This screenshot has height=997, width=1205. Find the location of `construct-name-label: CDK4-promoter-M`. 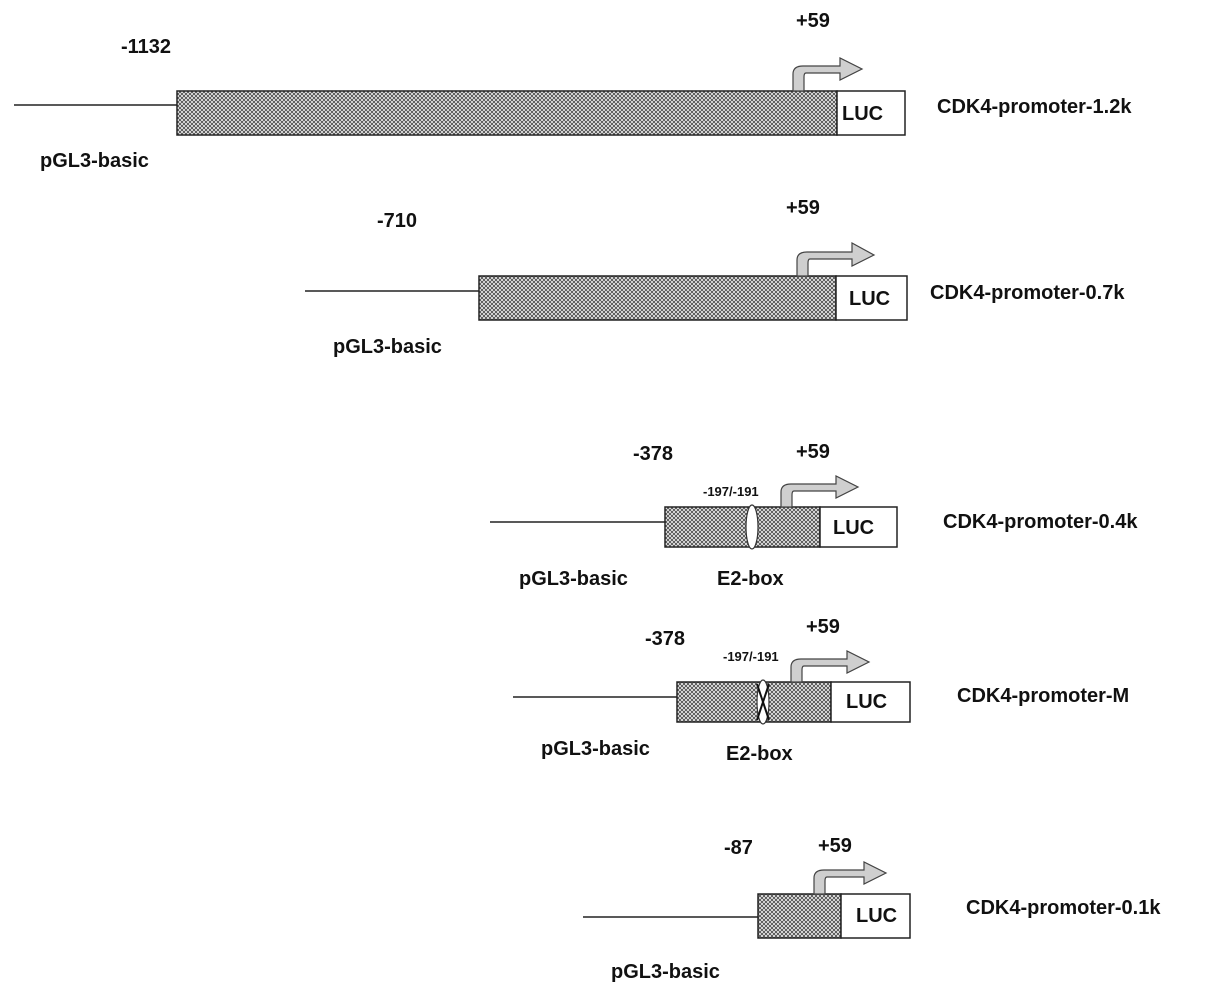

construct-name-label: CDK4-promoter-M is located at coordinates (1043, 696).